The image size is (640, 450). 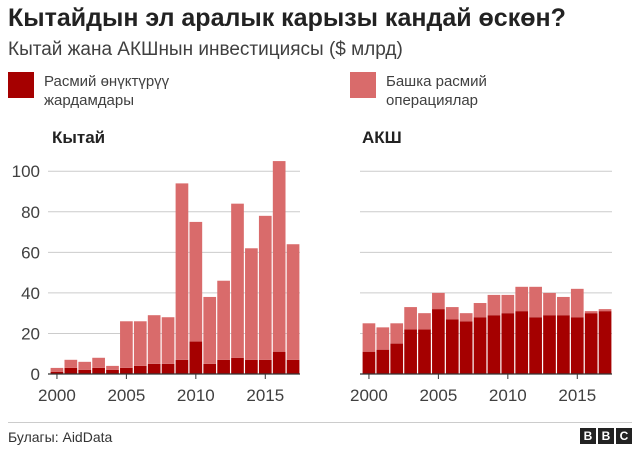 What do you see at coordinates (363, 85) in the screenshot?
I see `legend-swatch-other-official` at bounding box center [363, 85].